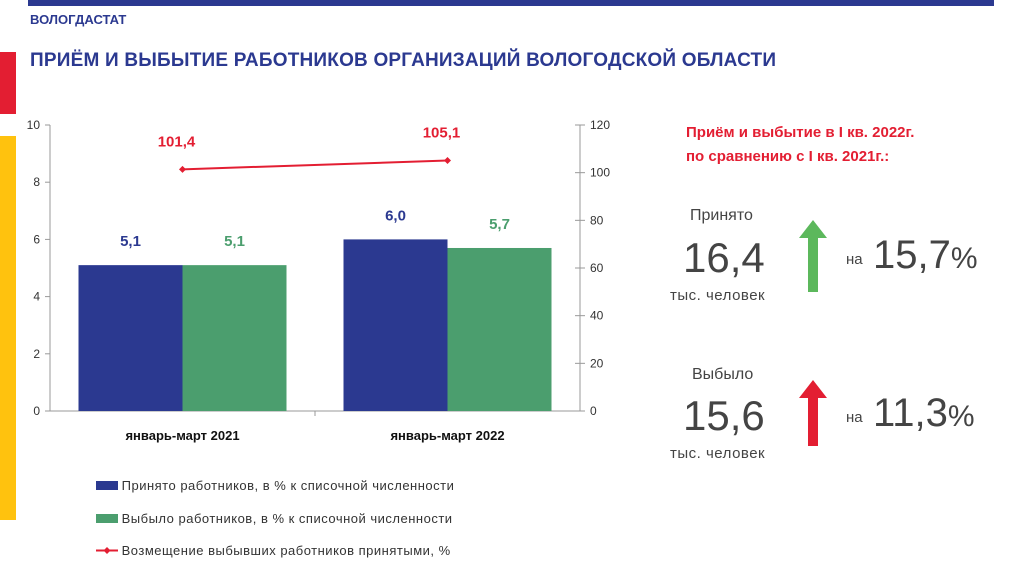 The height and width of the screenshot is (574, 1020). Describe the element at coordinates (854, 417) in the screenshot. I see `left-na: на` at that location.